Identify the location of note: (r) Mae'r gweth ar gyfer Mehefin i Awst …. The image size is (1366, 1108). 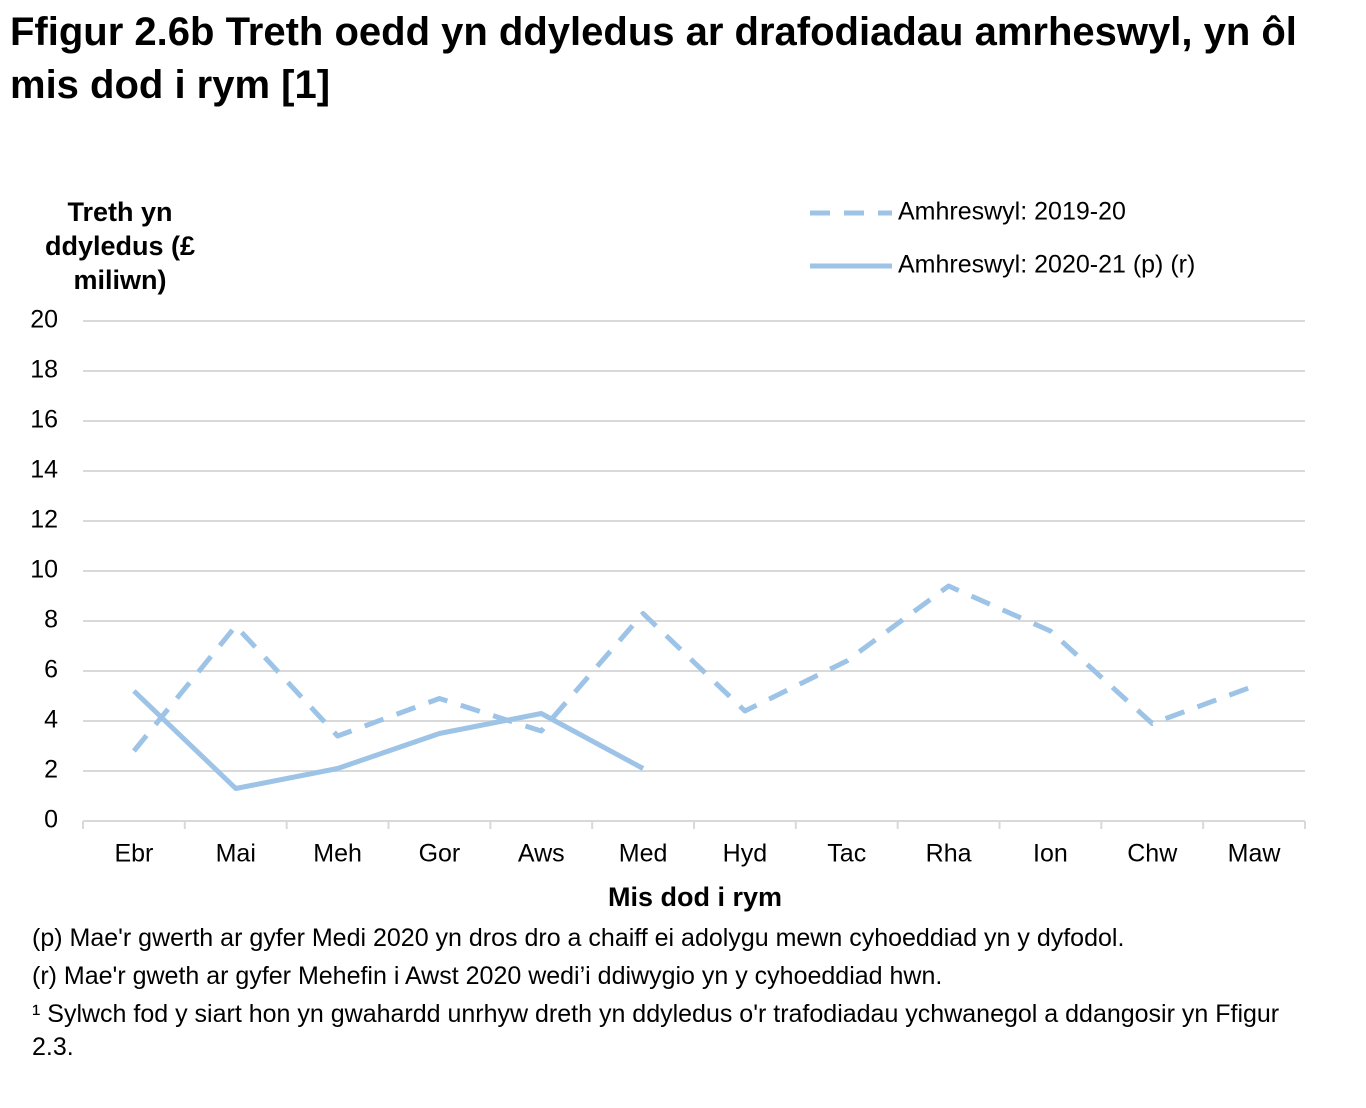
(487, 976).